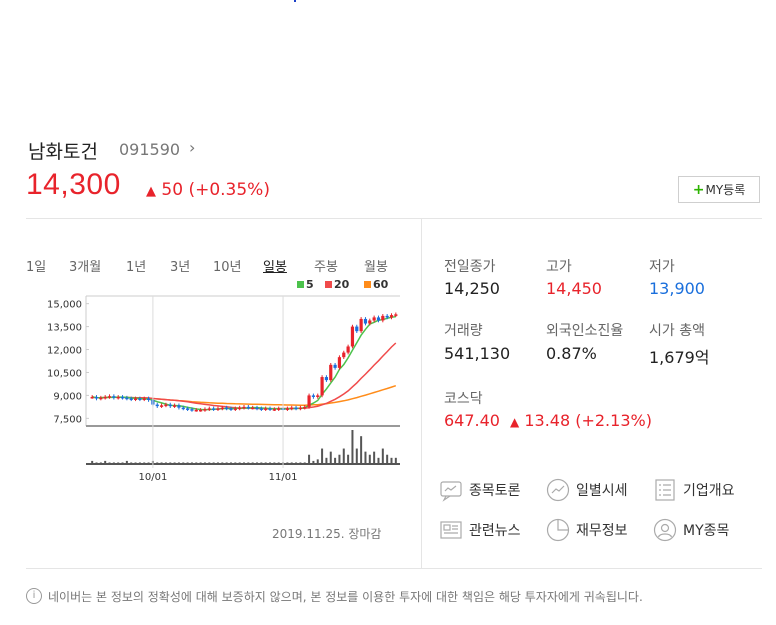 This screenshot has width=776, height=625. Describe the element at coordinates (36, 267) in the screenshot. I see `tab-1d: 1일` at that location.